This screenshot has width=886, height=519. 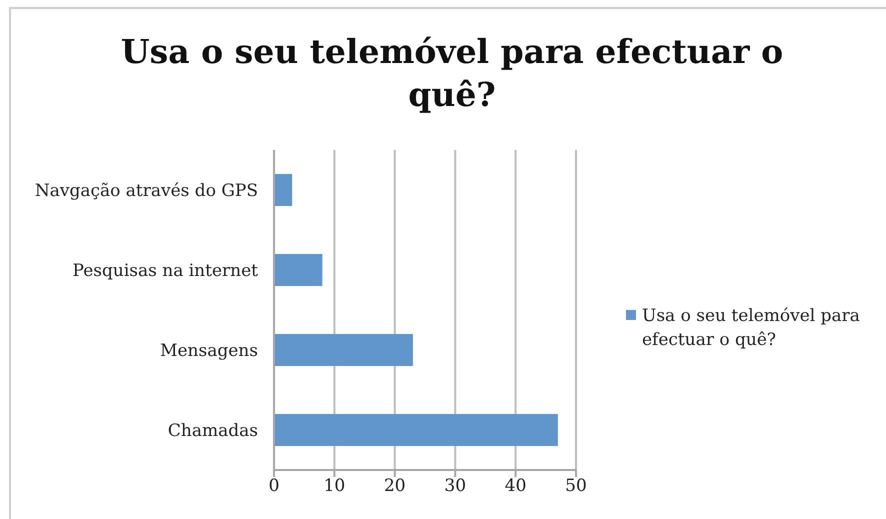 I want to click on y-tick-label: Pesquisas na internet, so click(x=165, y=271).